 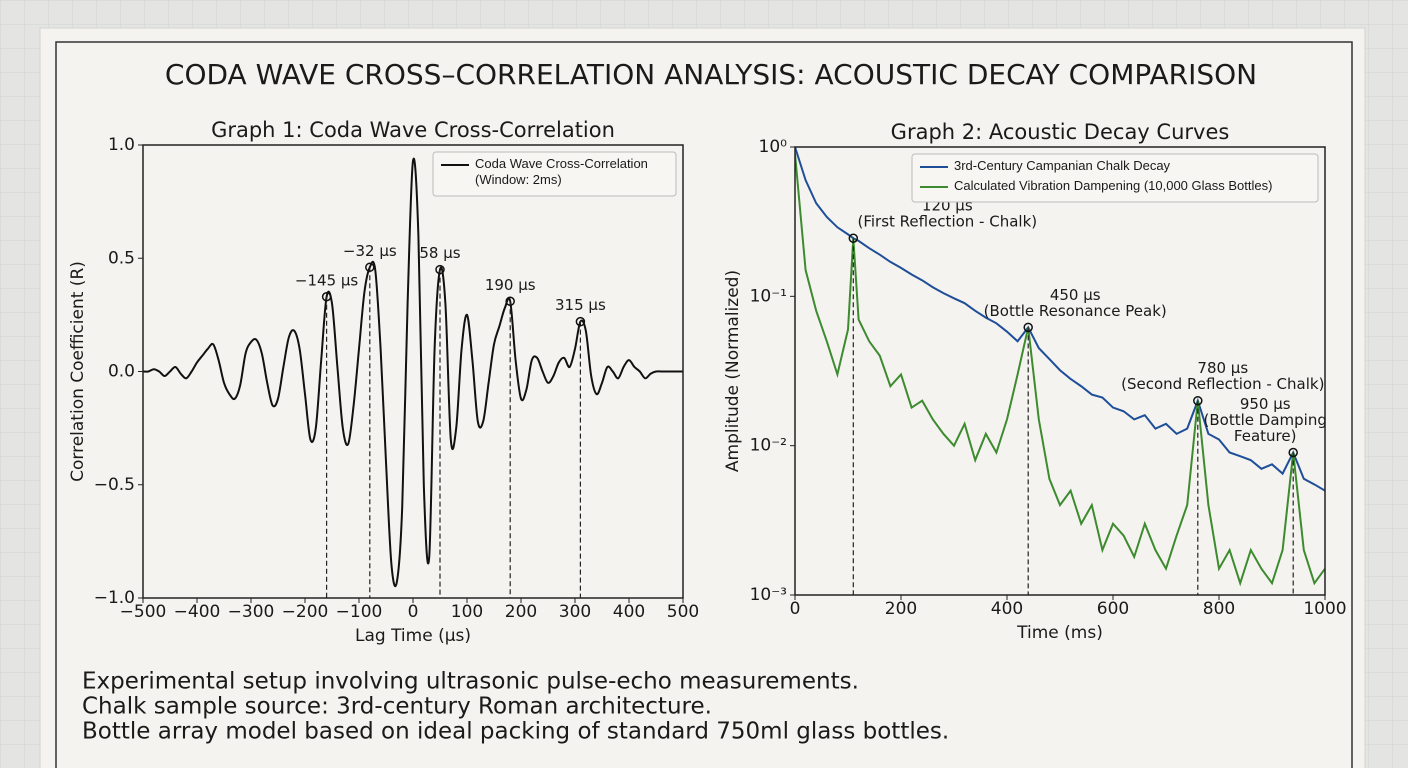 What do you see at coordinates (1222, 368) in the screenshot?
I see `annotation-text: 780 µs` at bounding box center [1222, 368].